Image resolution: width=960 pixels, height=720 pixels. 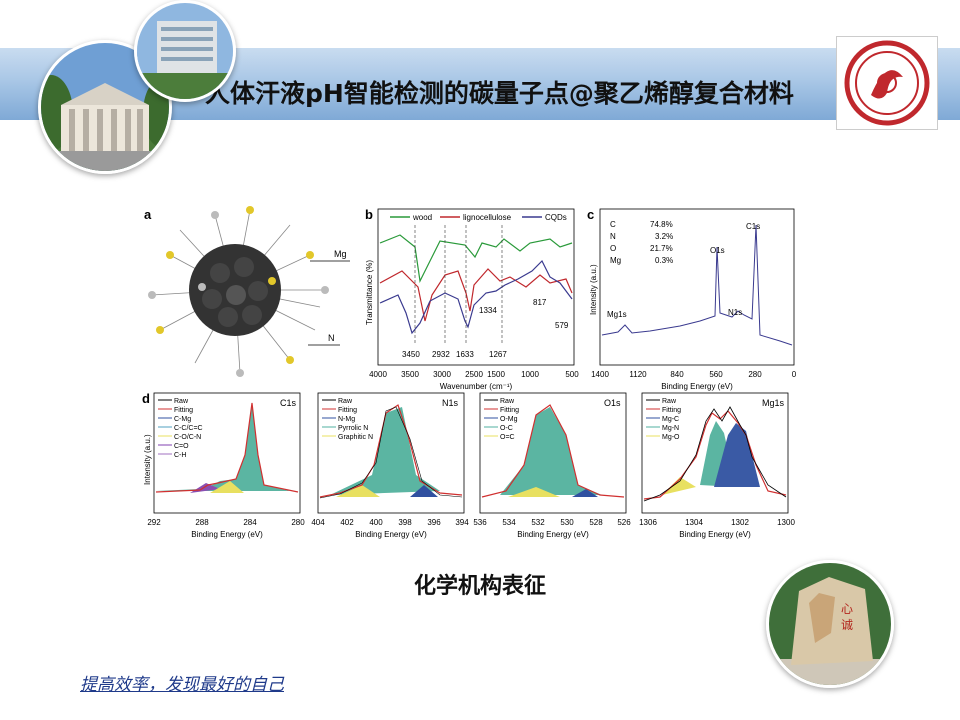 I want to click on svg-text: O-C, so click(x=506, y=428).